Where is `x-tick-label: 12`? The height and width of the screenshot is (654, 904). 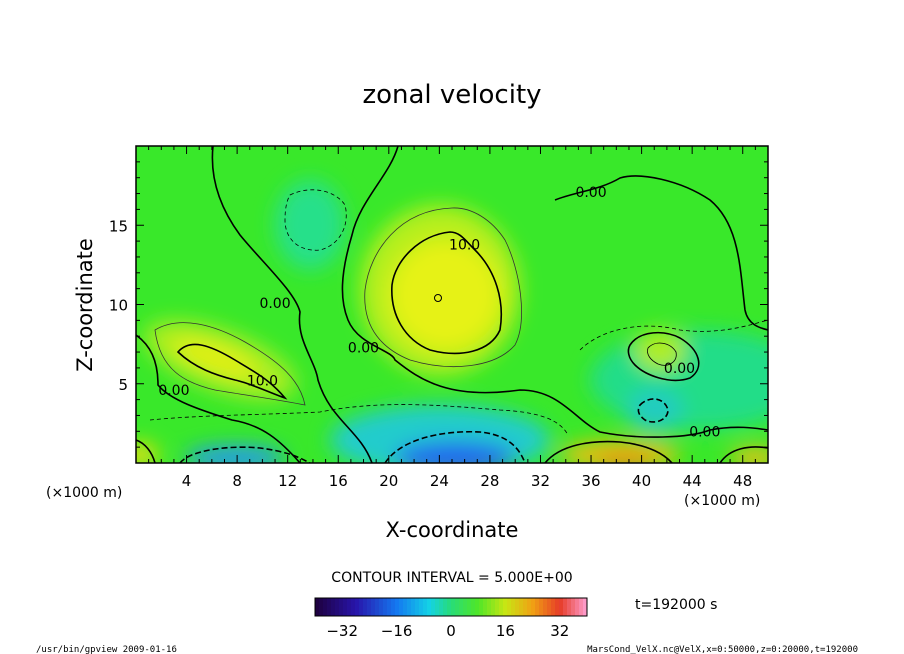
x-tick-label: 12 is located at coordinates (287, 481).